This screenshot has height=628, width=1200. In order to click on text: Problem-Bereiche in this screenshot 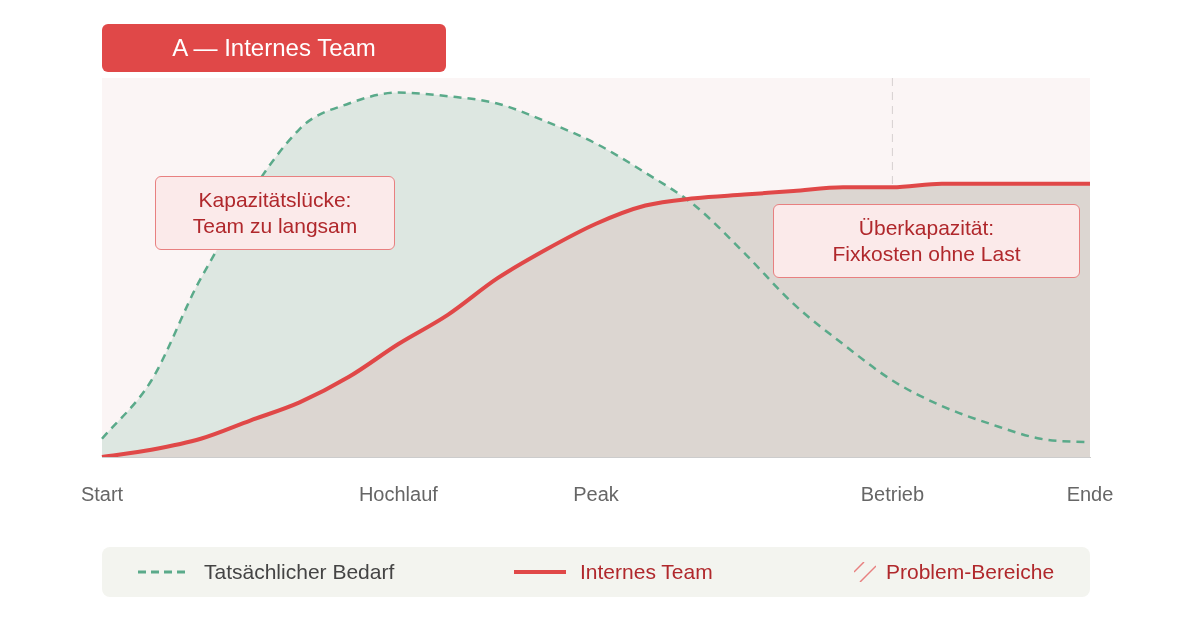, I will do `click(970, 572)`.